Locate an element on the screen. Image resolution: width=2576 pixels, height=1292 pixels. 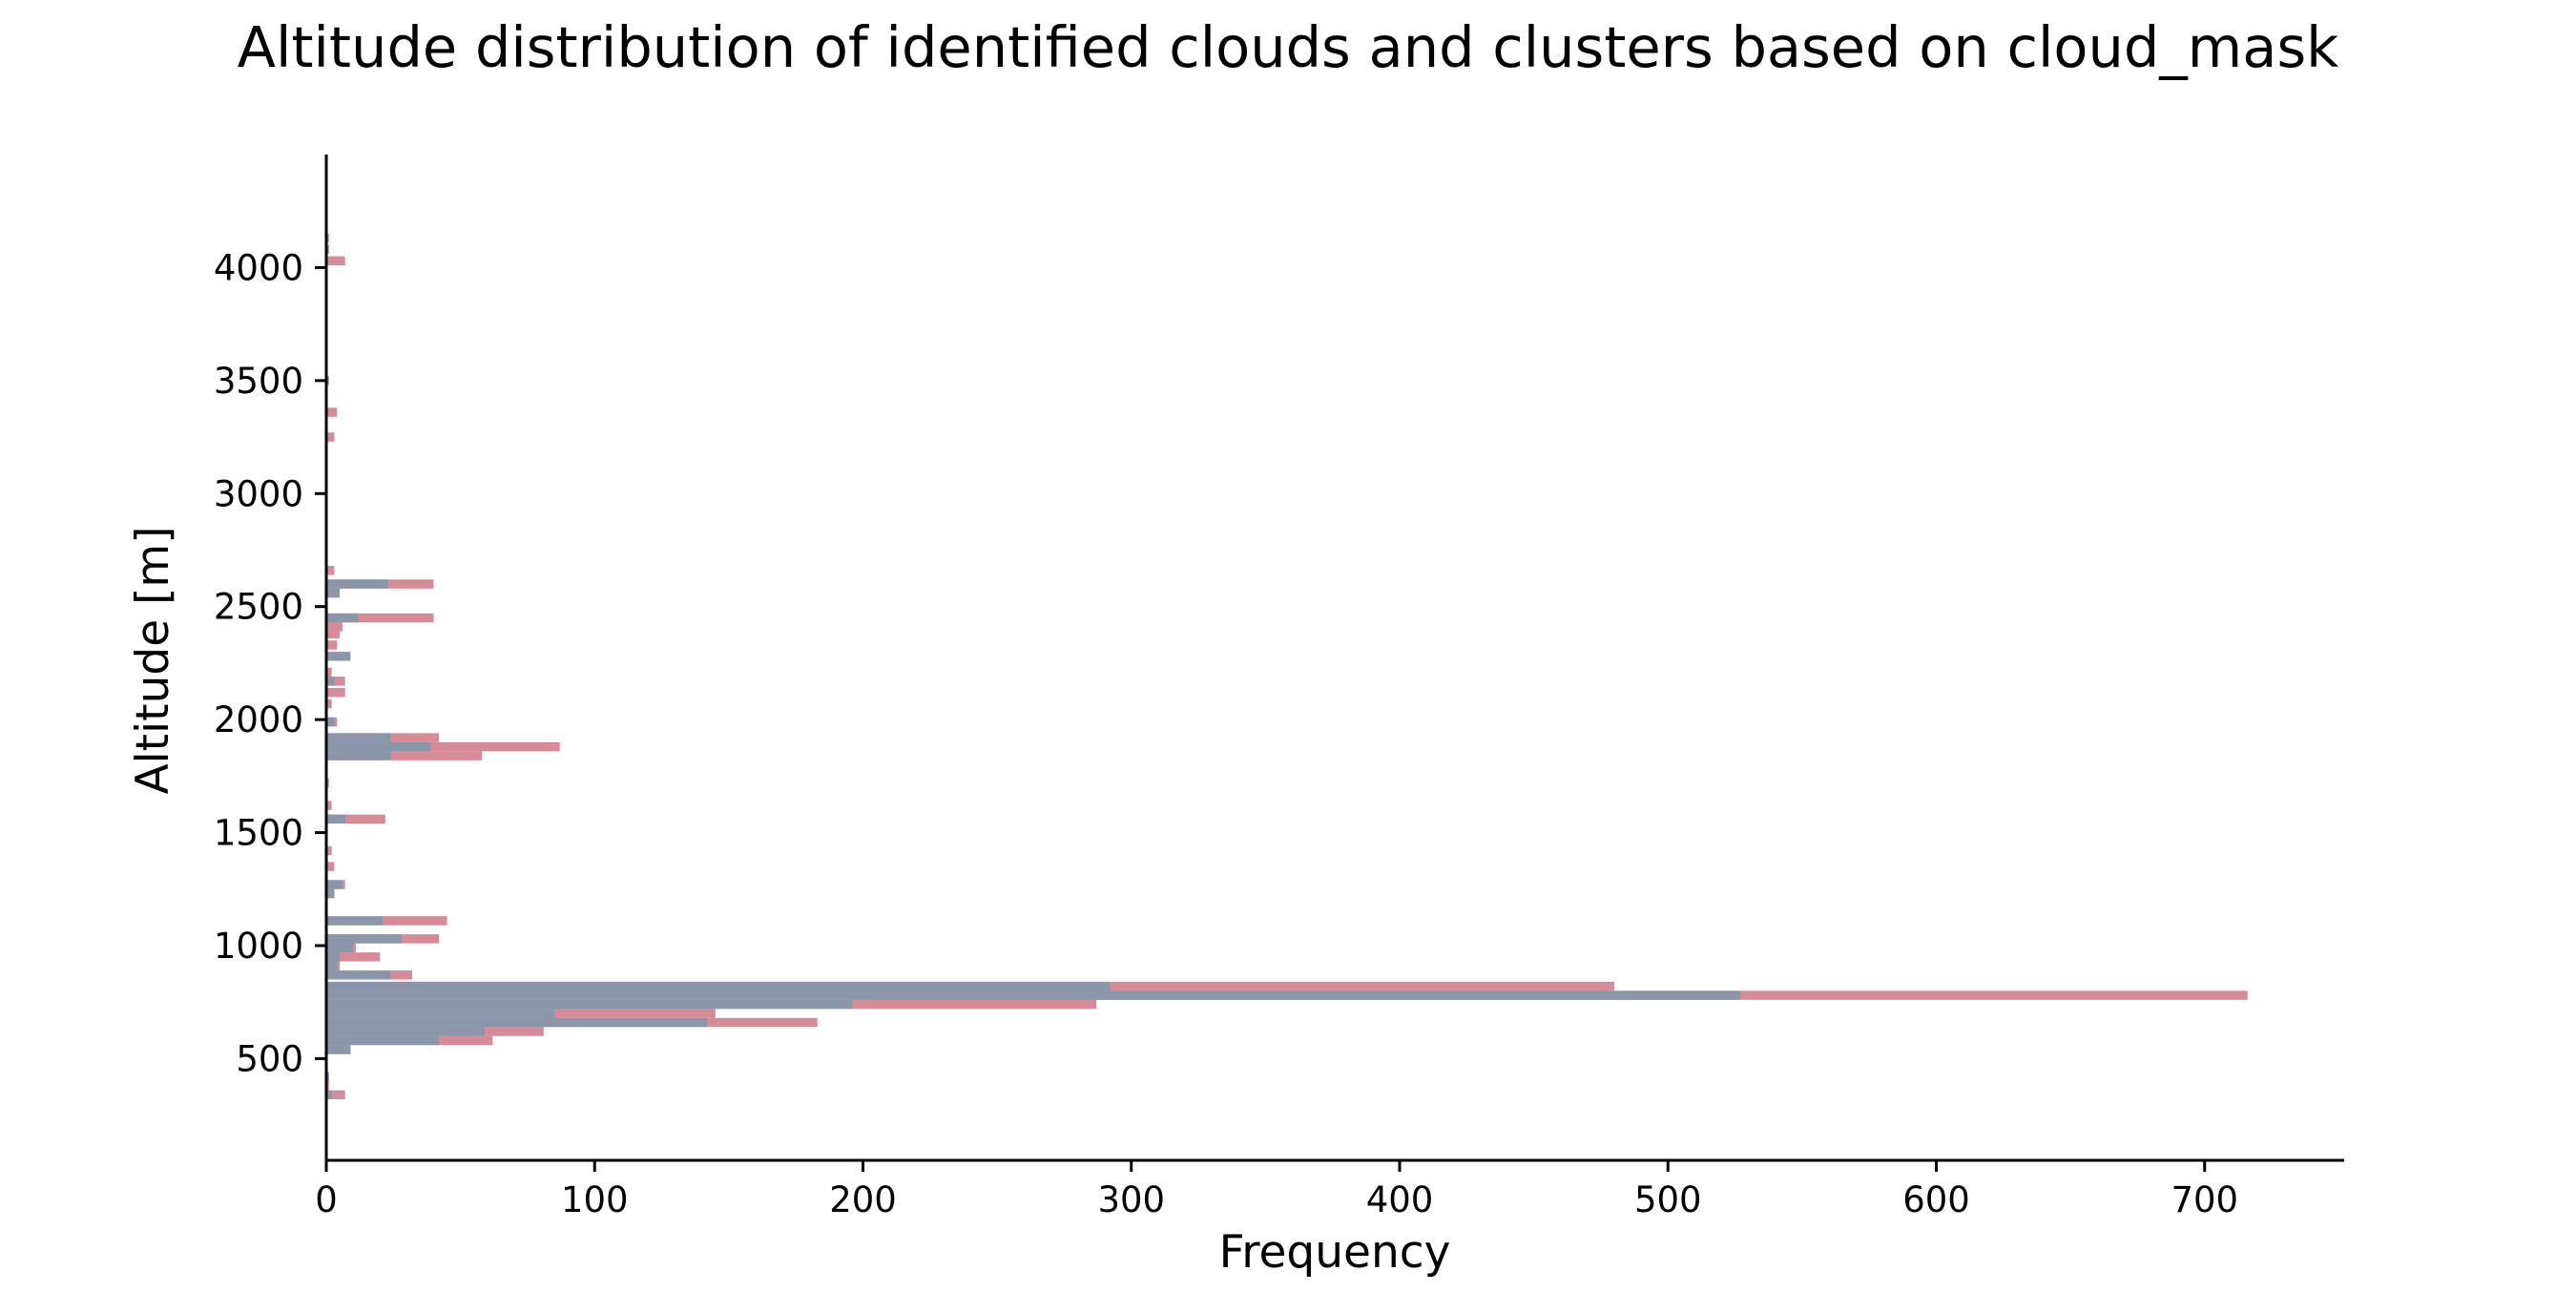
x-tick-label-600: 600 is located at coordinates (1936, 1200).